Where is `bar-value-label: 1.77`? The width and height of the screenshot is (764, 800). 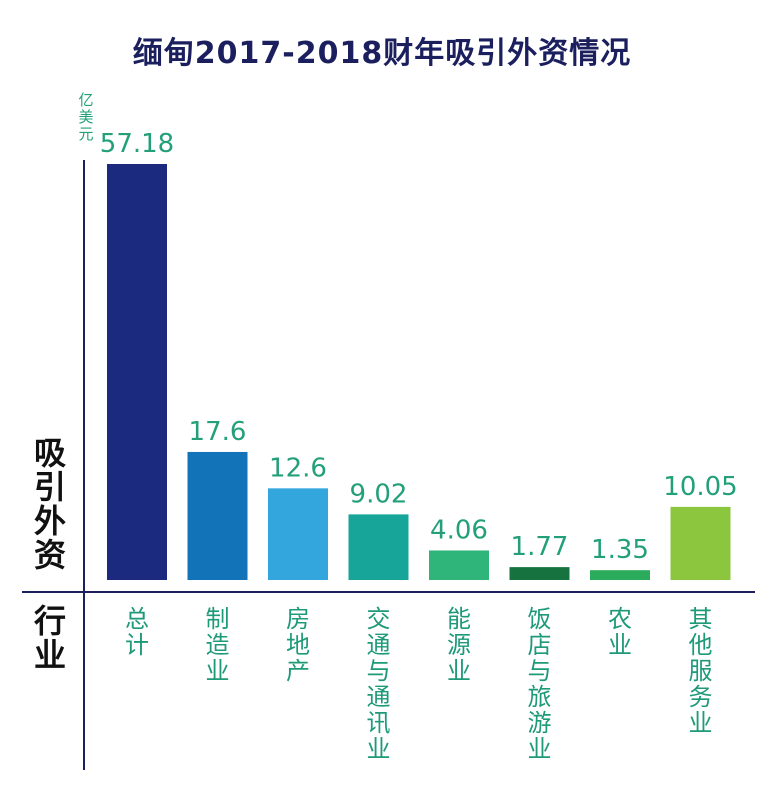
bar-value-label: 1.77 is located at coordinates (540, 547).